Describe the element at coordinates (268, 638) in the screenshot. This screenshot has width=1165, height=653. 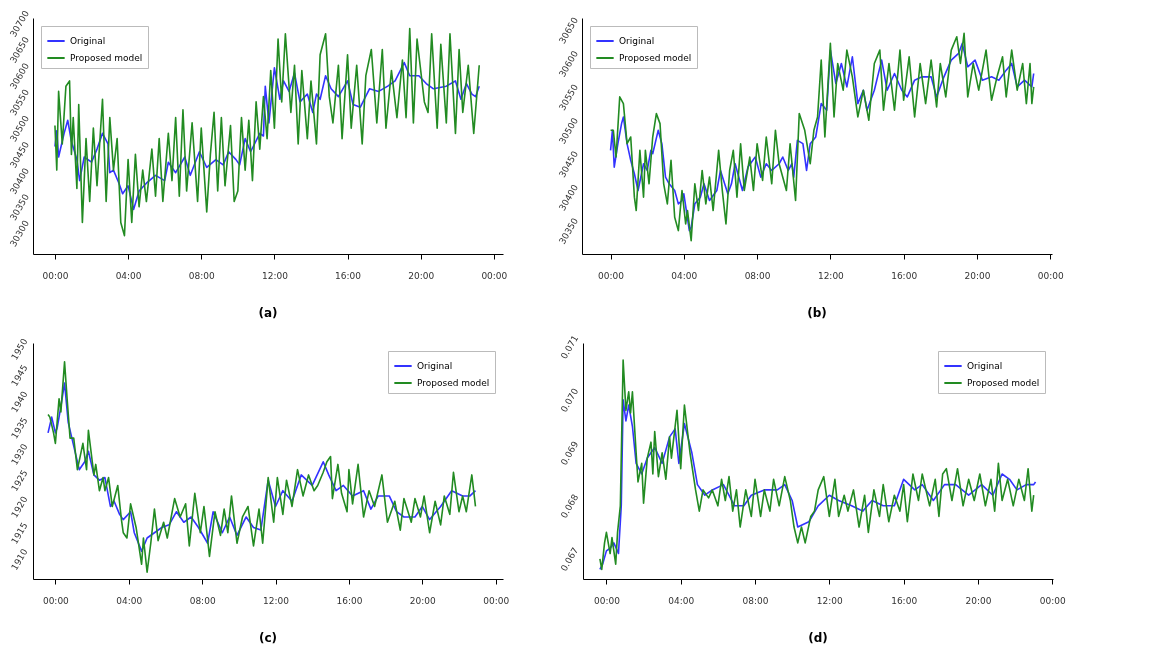
I see `text: (c)` at that location.